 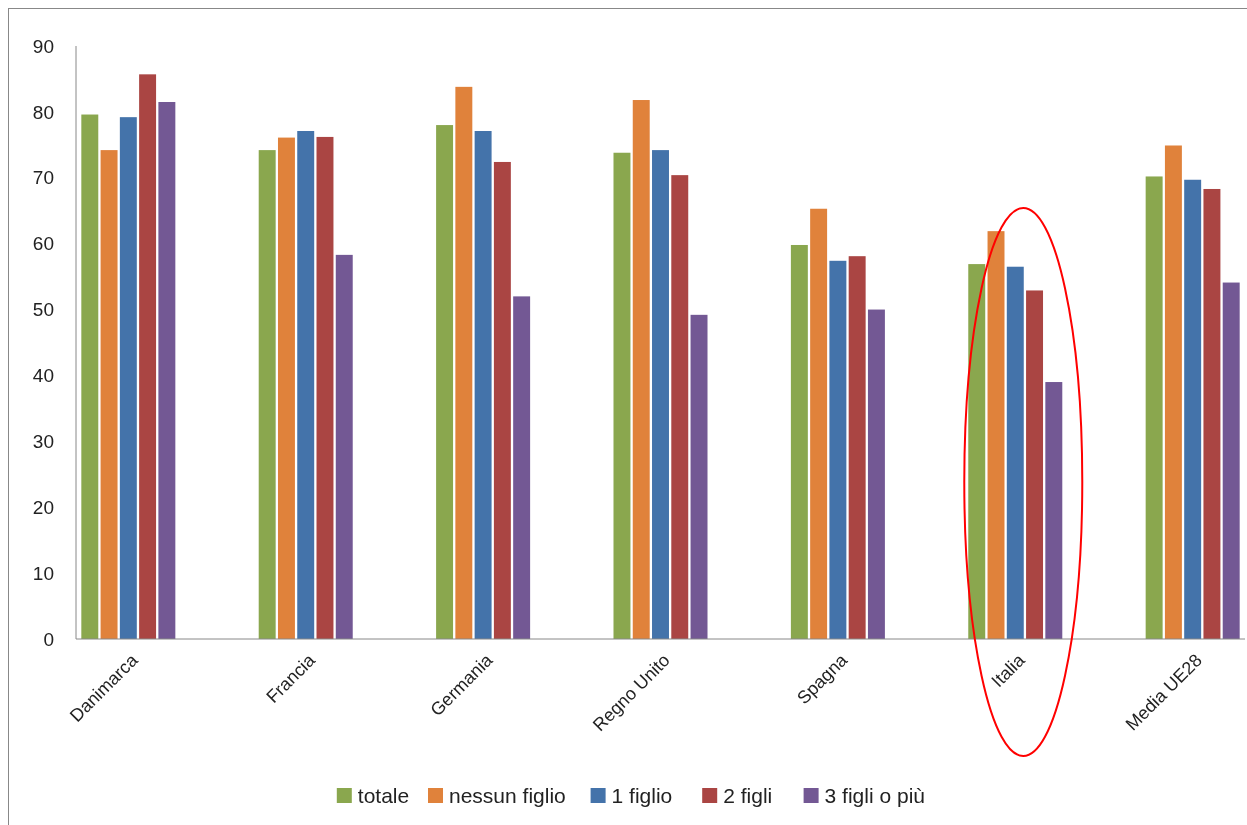 What do you see at coordinates (43, 178) in the screenshot?
I see `y-tick-label: 70` at bounding box center [43, 178].